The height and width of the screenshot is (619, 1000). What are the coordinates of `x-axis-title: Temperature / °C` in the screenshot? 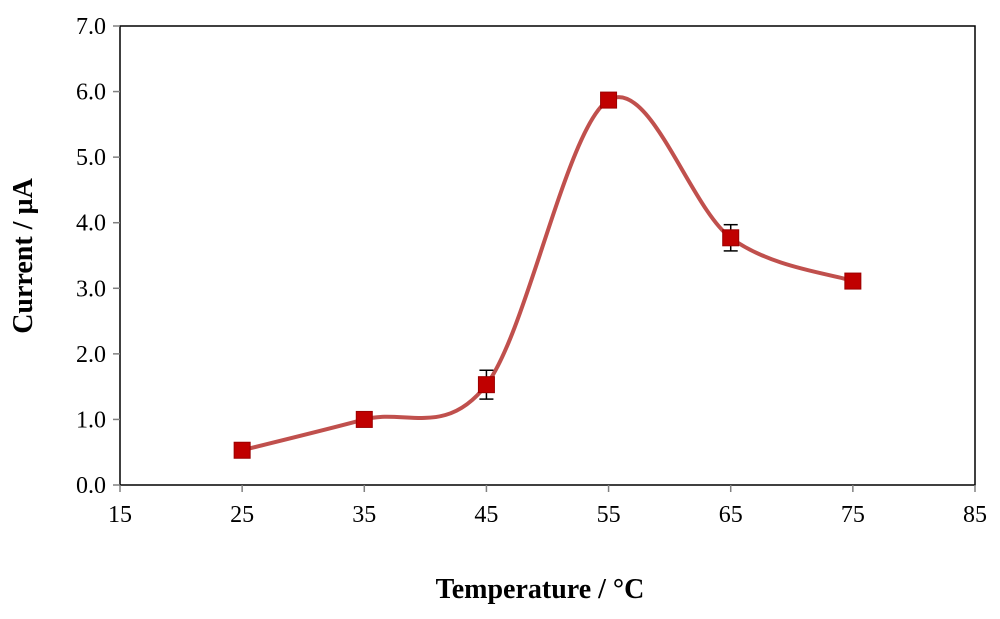 It's located at (540, 589).